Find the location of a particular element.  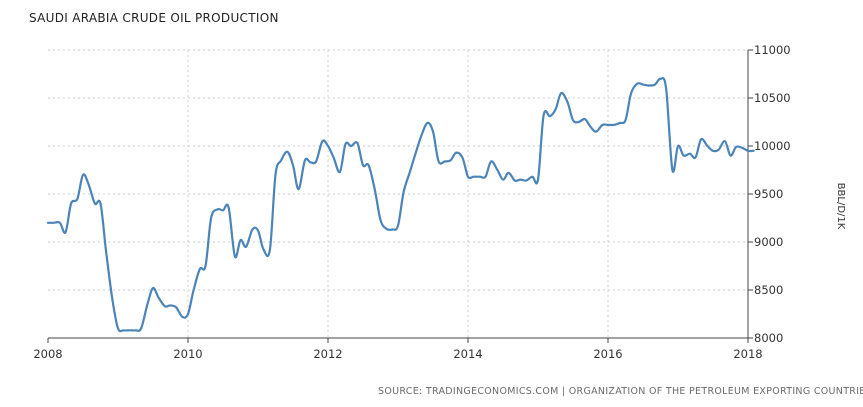

y-tick-label: 11000 is located at coordinates (772, 50).